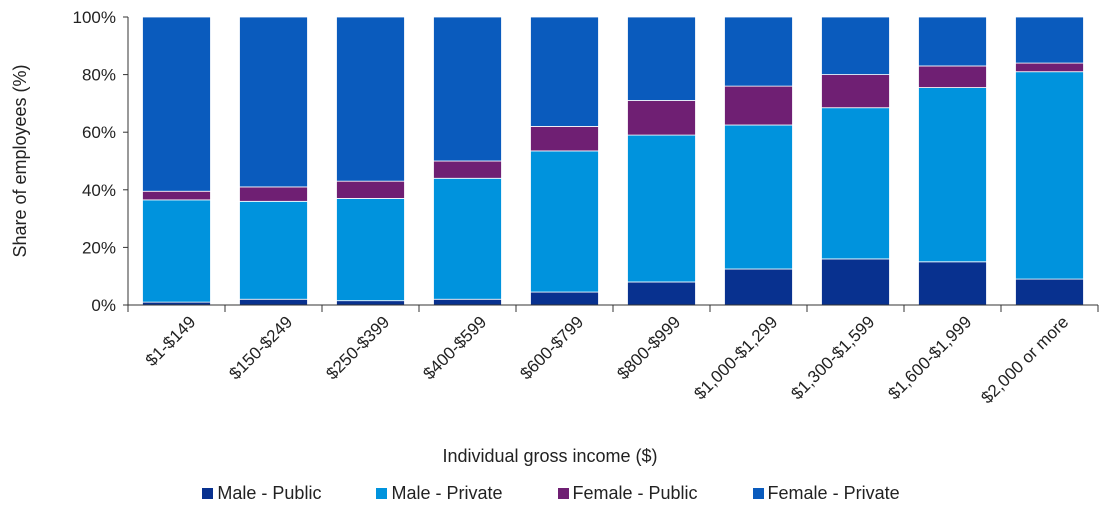  Describe the element at coordinates (454, 347) in the screenshot. I see `x-tick-label: $400-$599` at that location.